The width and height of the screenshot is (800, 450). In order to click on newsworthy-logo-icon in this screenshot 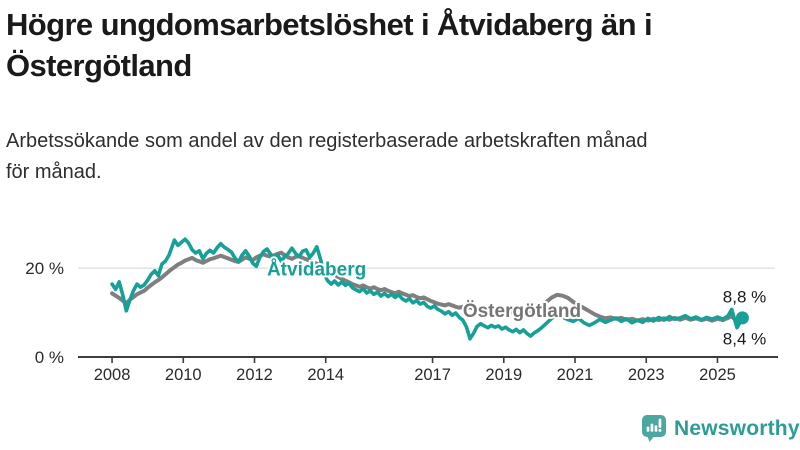, I will do `click(654, 428)`.